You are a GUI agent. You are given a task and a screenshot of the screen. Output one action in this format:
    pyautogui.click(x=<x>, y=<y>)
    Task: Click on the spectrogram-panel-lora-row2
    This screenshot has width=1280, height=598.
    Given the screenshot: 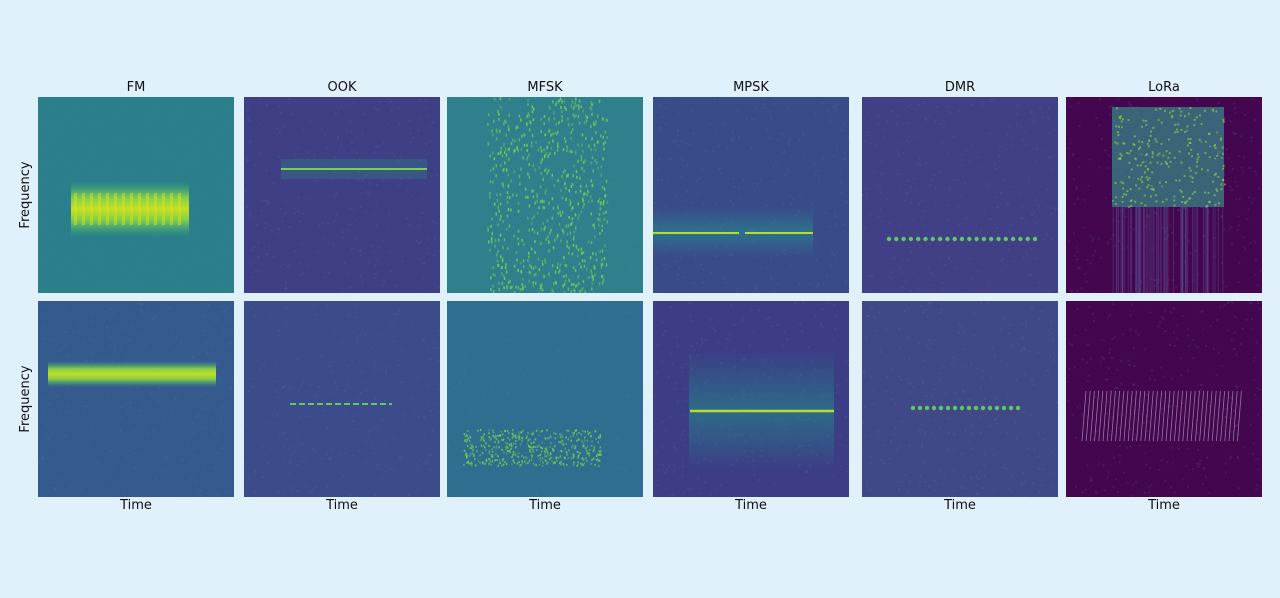 What is the action you would take?
    pyautogui.click(x=1164, y=399)
    